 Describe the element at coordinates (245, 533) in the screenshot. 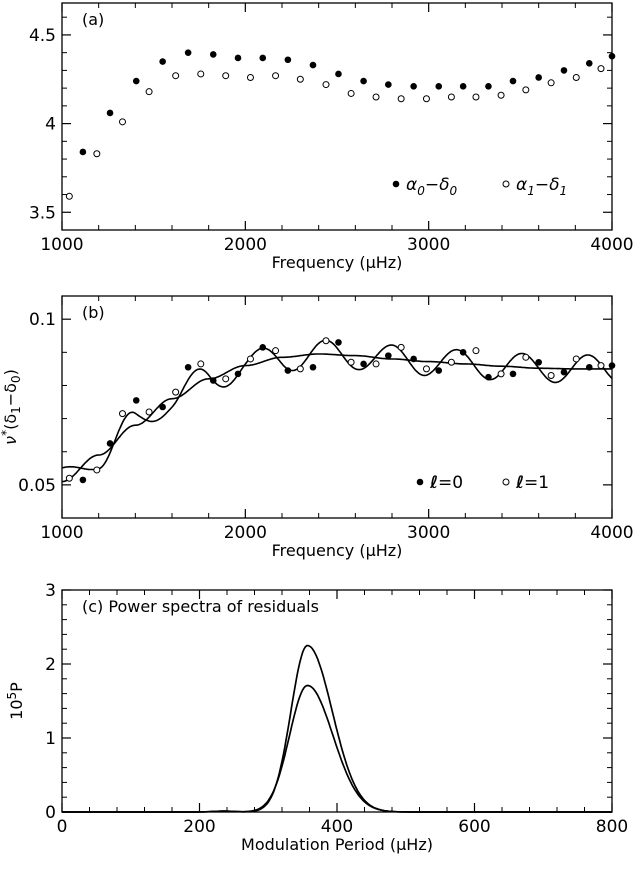

I see `panel-b-xtick-label: 2000` at that location.